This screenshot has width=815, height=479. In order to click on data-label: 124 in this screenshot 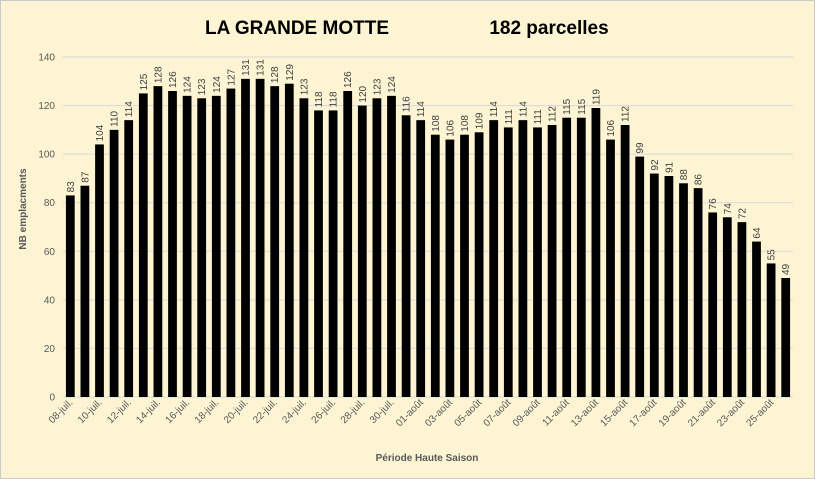, I will do `click(217, 84)`.